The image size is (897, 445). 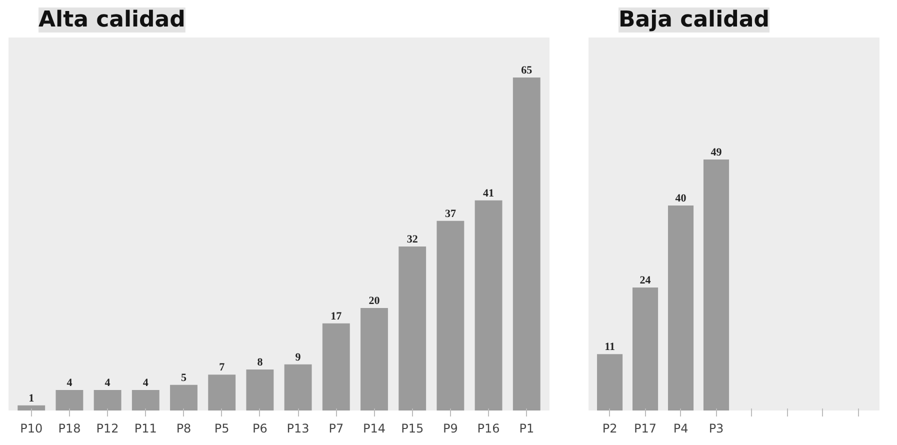 I want to click on x-tick-label: P12, so click(x=107, y=429).